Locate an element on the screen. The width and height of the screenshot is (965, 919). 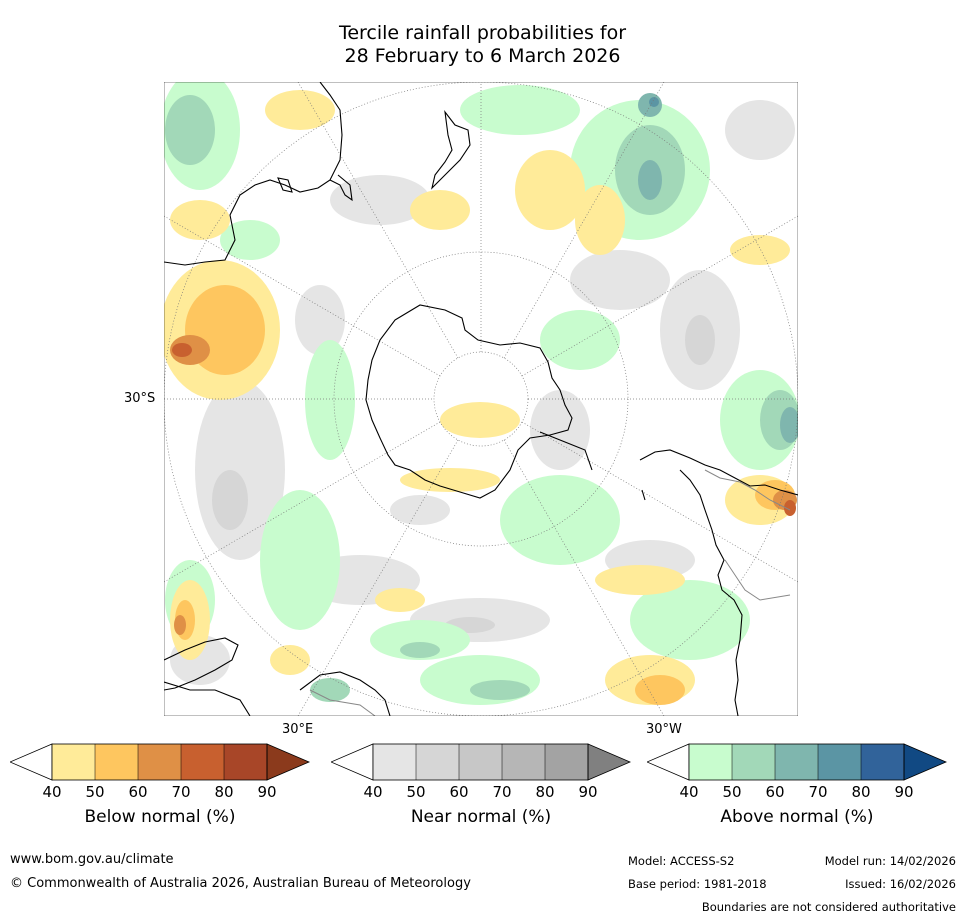
model-text: Model: ACCESS-S2 is located at coordinates (681, 861).